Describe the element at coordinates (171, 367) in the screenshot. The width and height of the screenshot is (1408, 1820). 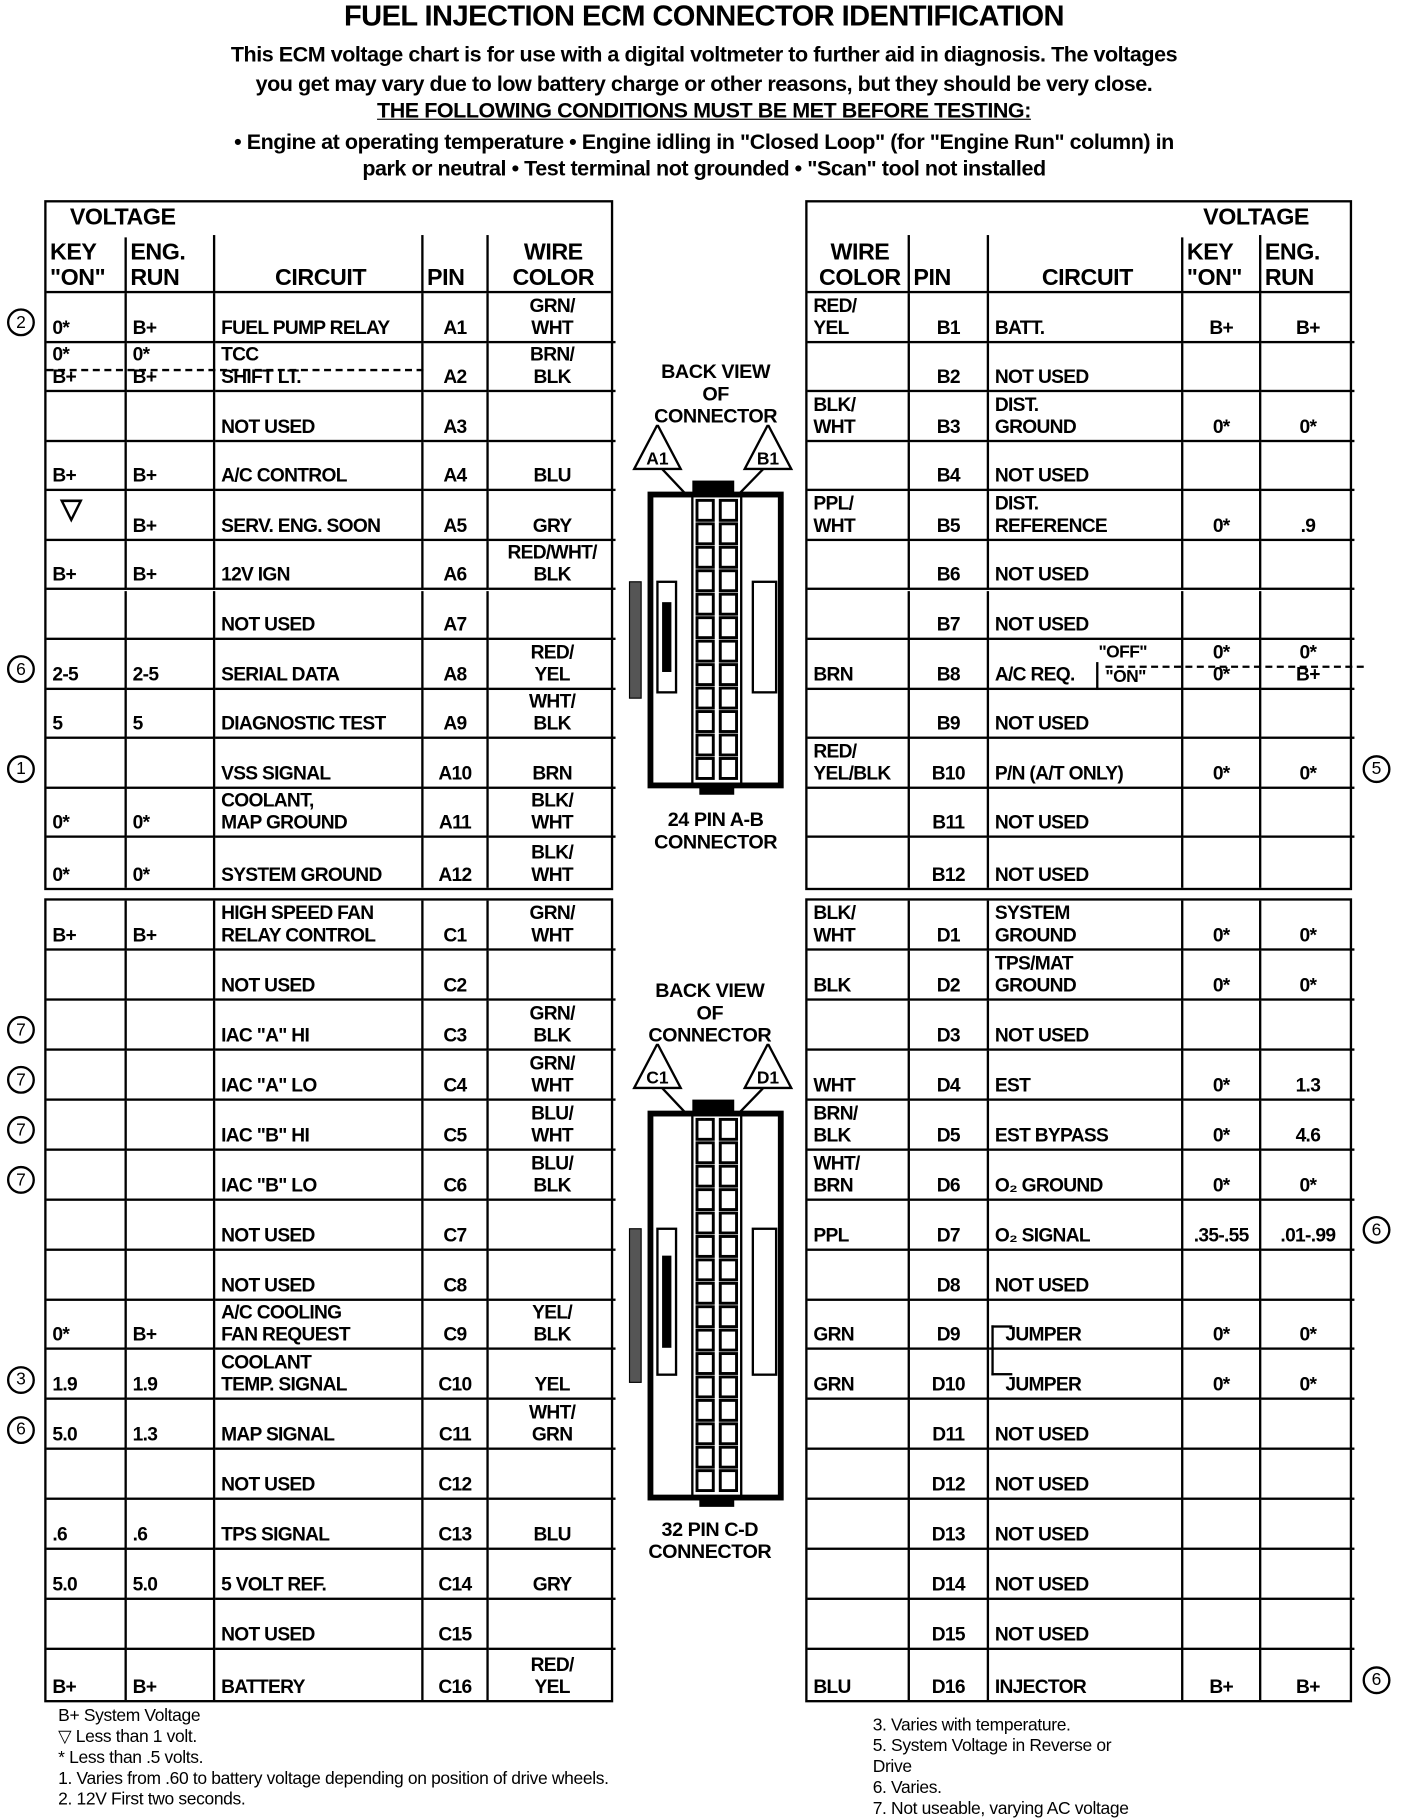
I see `eng-cell: 0* B+` at that location.